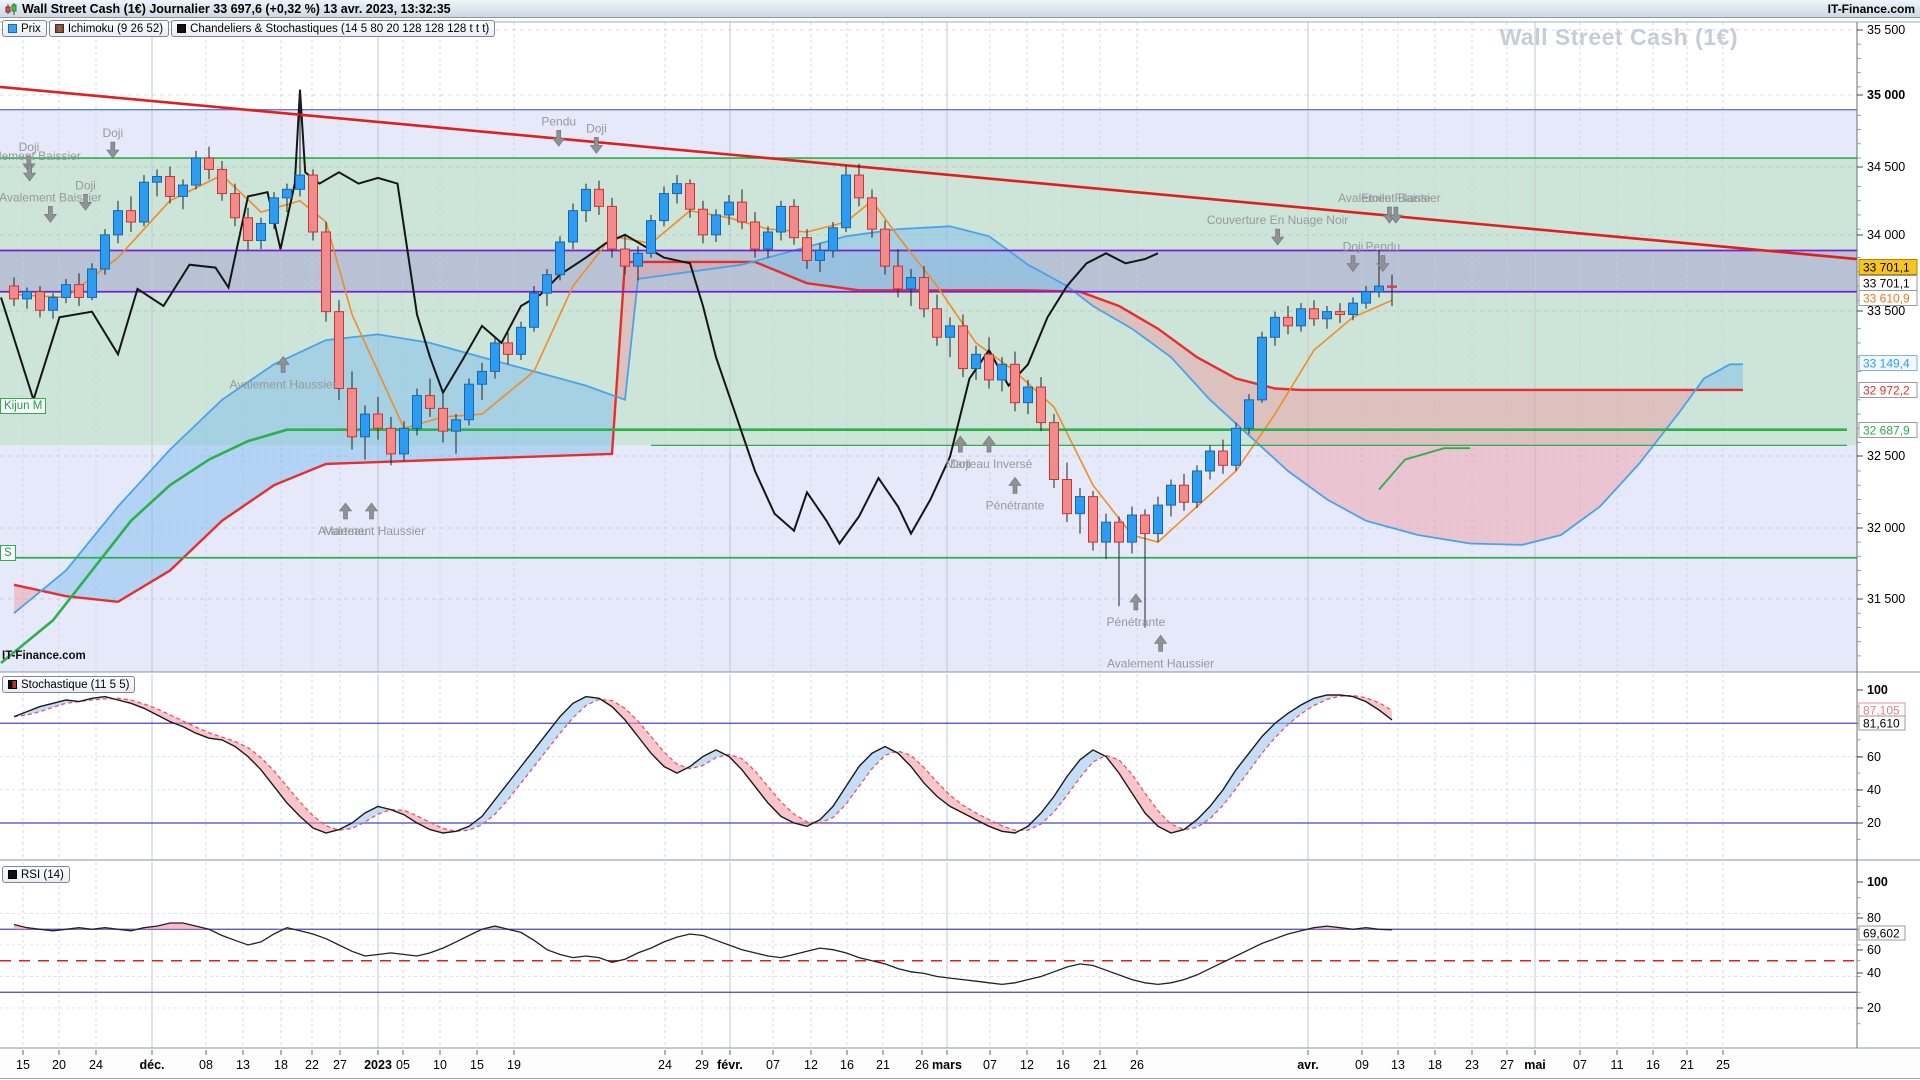  I want to click on svg-text: 34 000, so click(1886, 235).